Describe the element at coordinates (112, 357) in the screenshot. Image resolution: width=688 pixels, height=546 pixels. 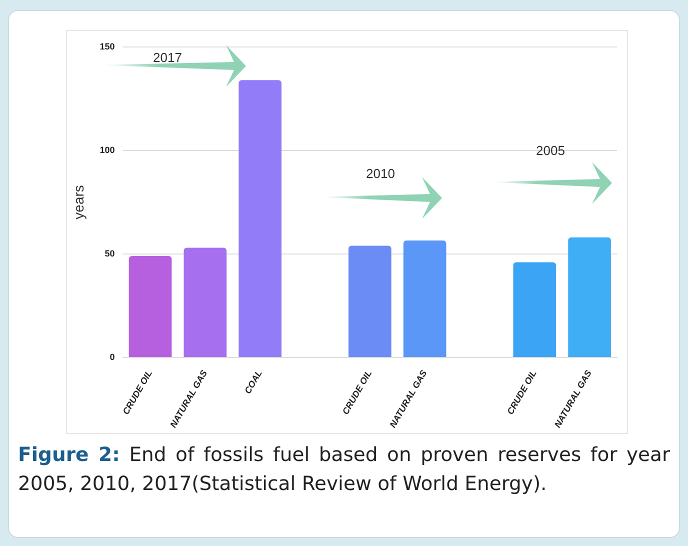
I see `y-tick-label: 0` at that location.